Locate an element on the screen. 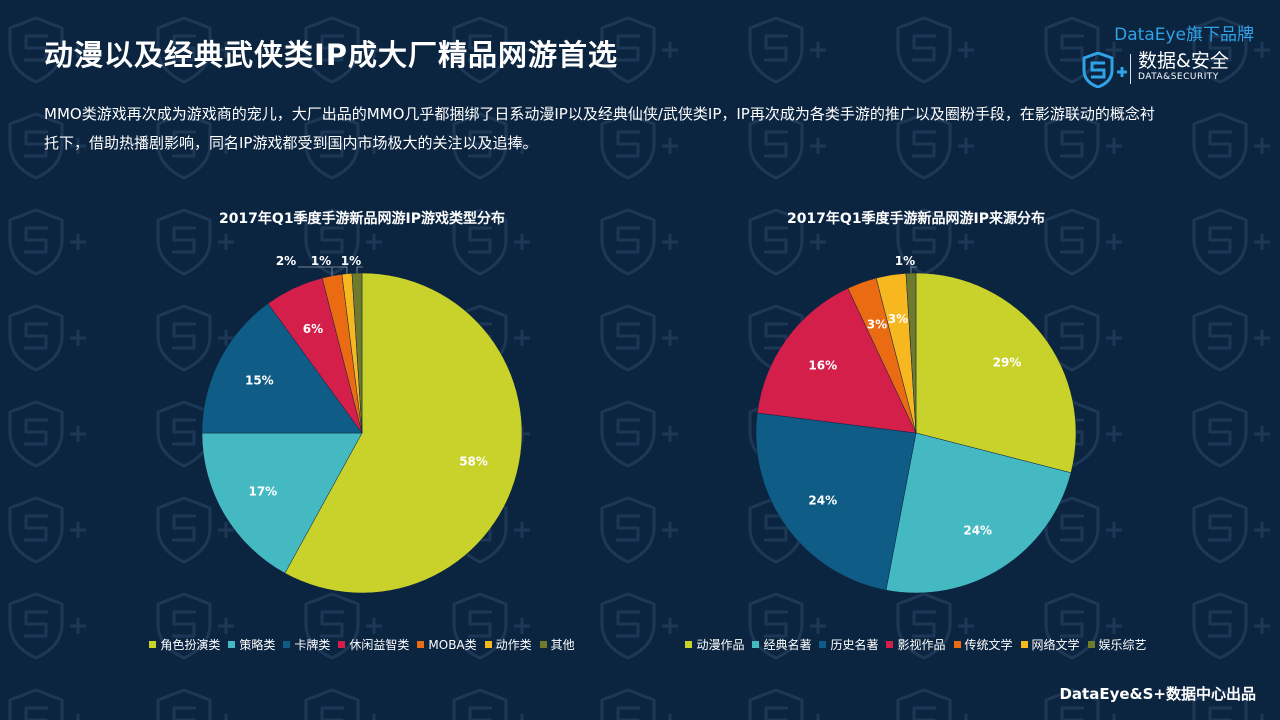 The image size is (1280, 720). legend-item: 角色扮演类 is located at coordinates (184, 644).